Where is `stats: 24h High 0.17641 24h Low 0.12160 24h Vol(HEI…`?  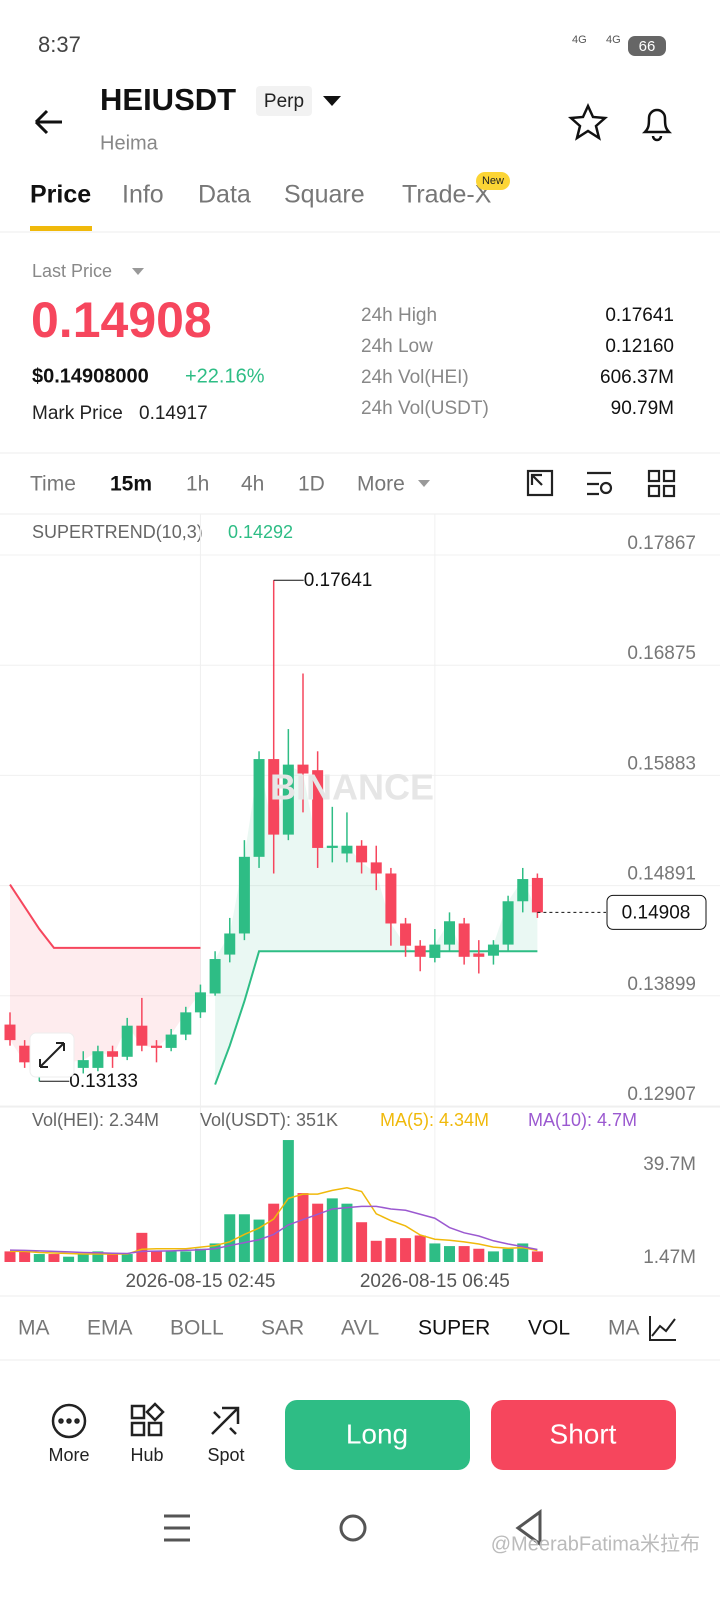
stats: 24h High 0.17641 24h Low 0.12160 24h Vol(HEI… is located at coordinates (517, 362).